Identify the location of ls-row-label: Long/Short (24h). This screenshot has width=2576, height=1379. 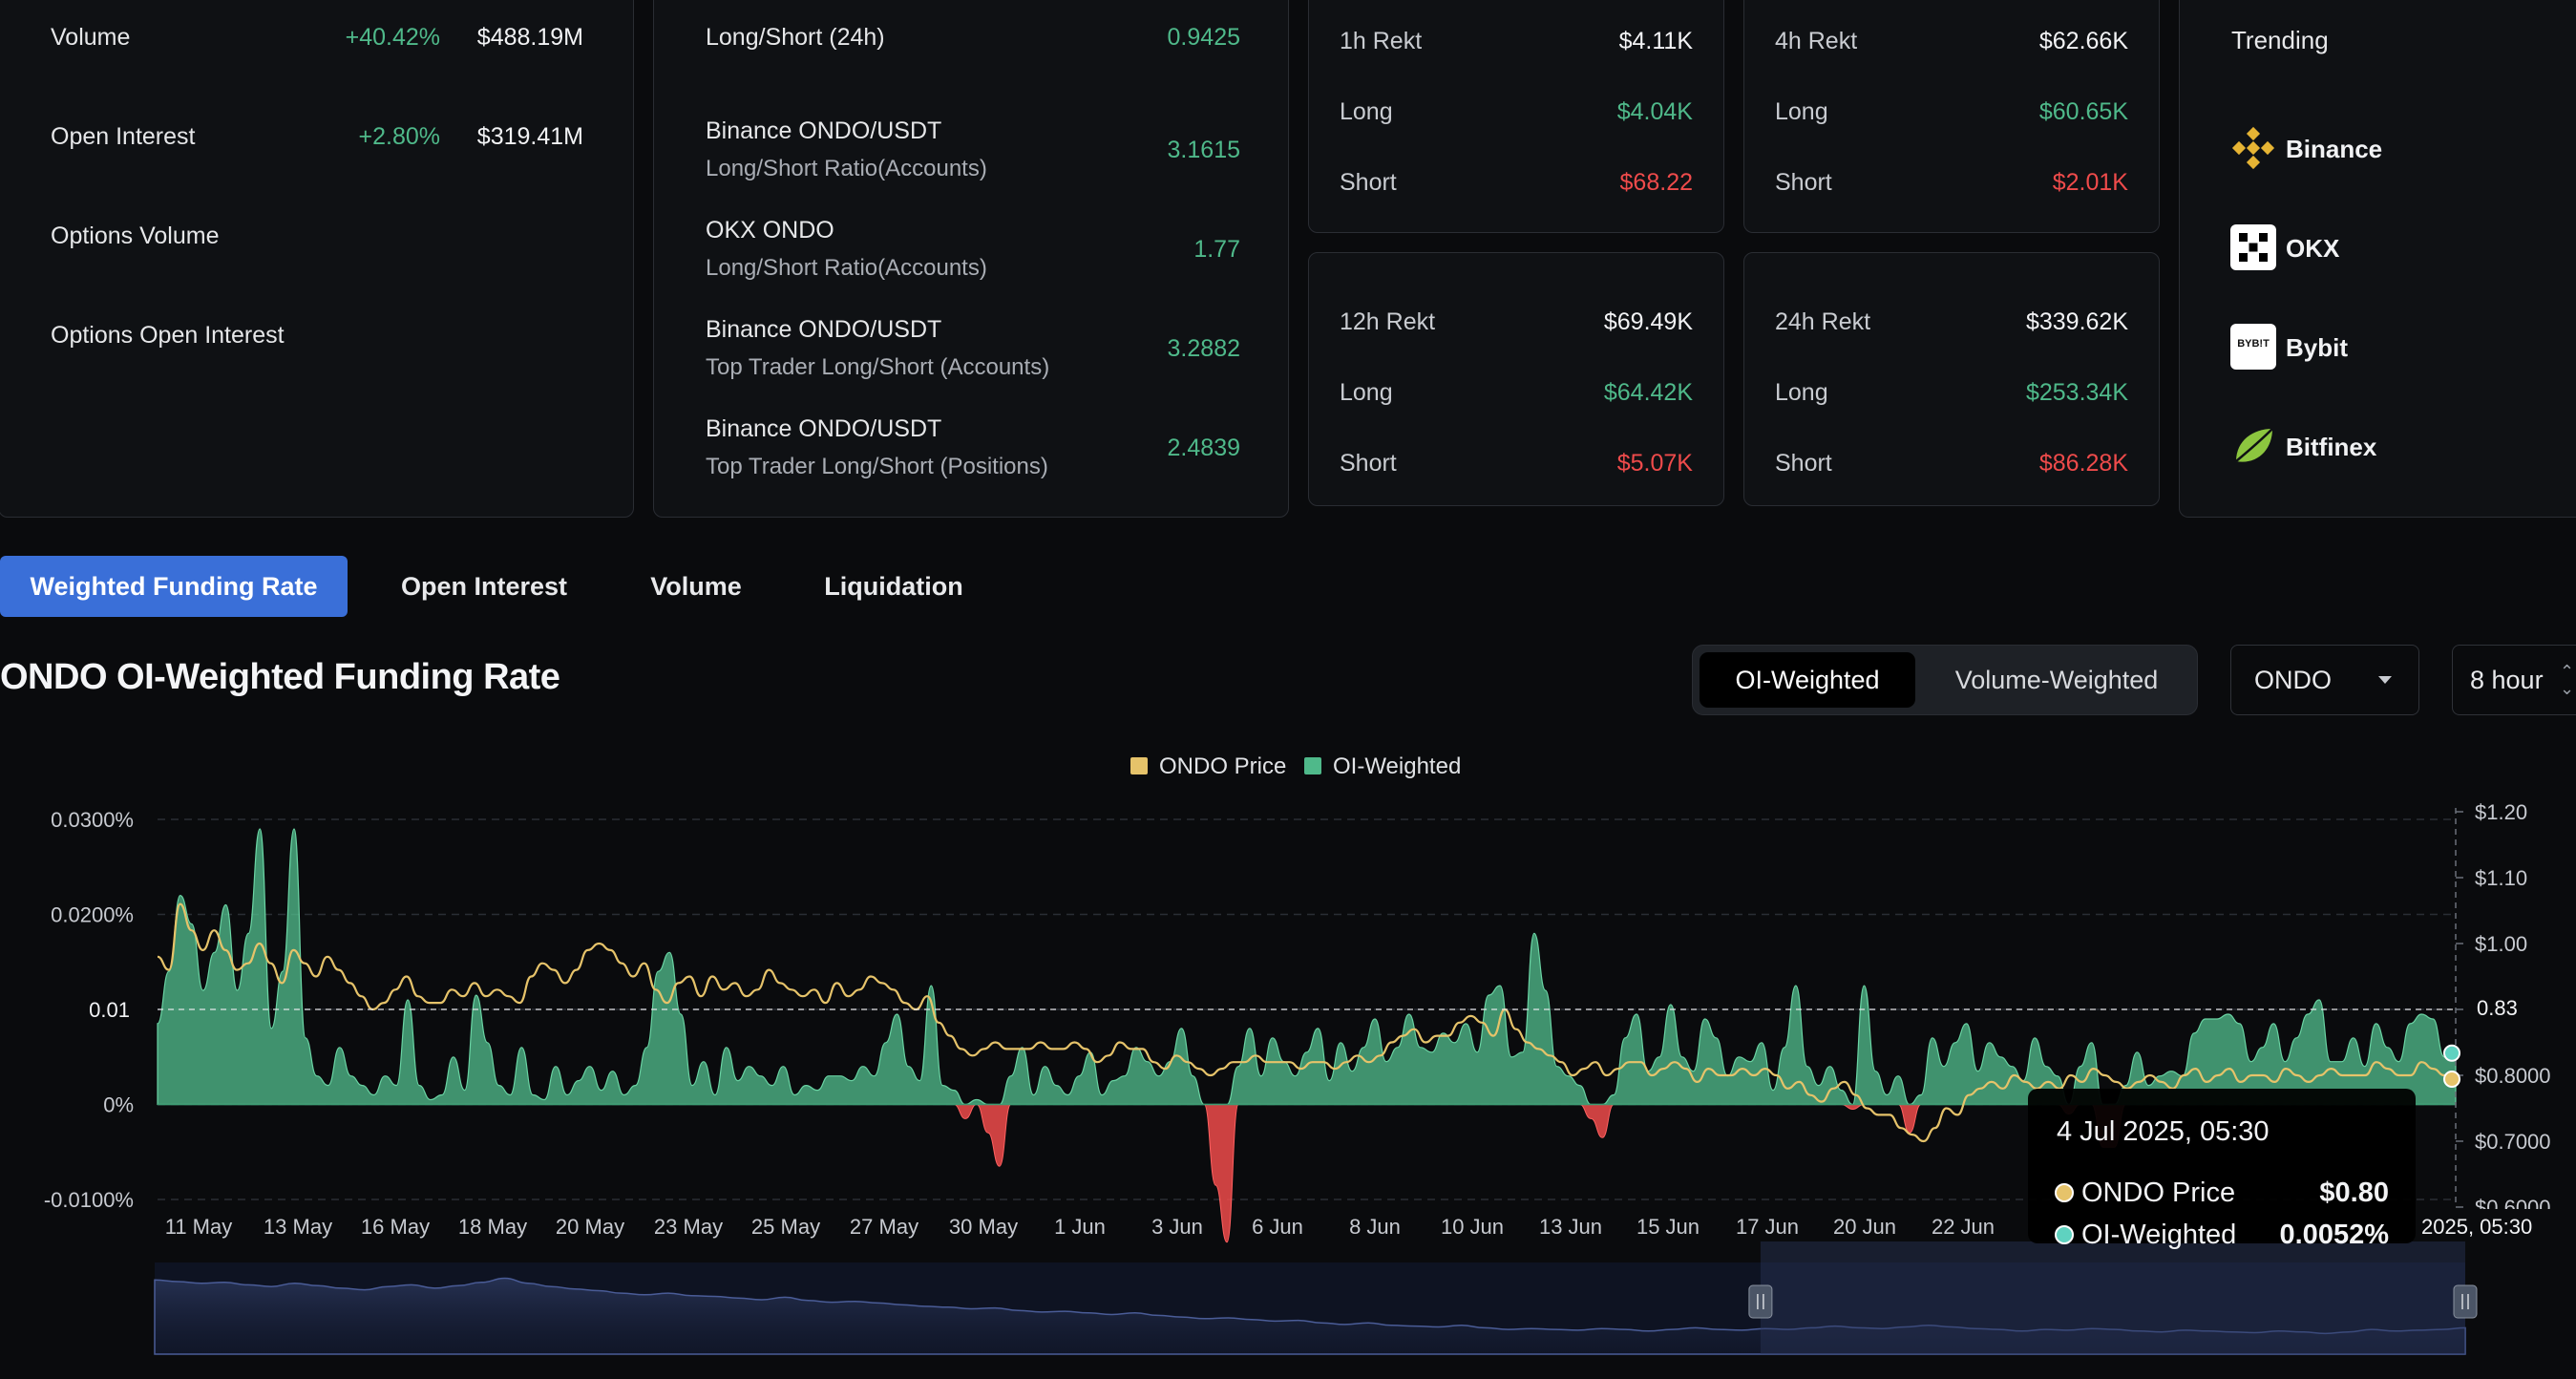
(795, 37).